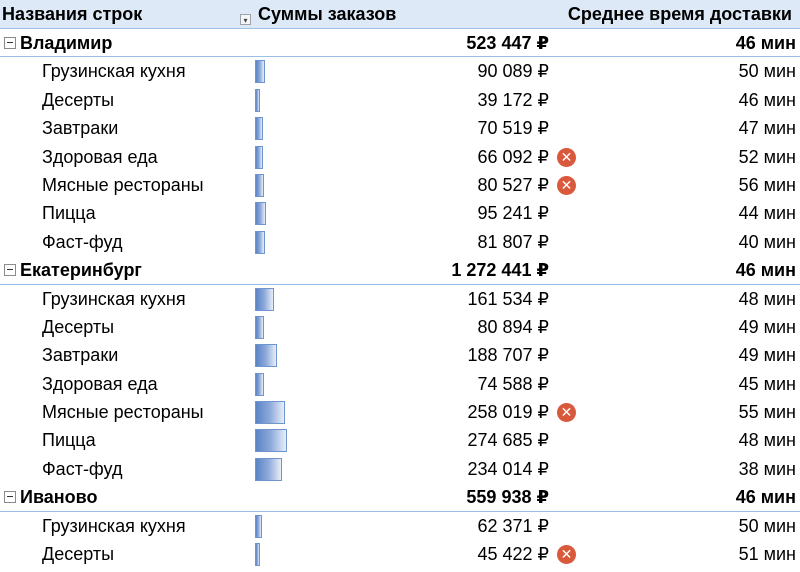  What do you see at coordinates (400, 100) in the screenshot?
I see `category-row: Десерты 39 172 ₽ 46 мин` at bounding box center [400, 100].